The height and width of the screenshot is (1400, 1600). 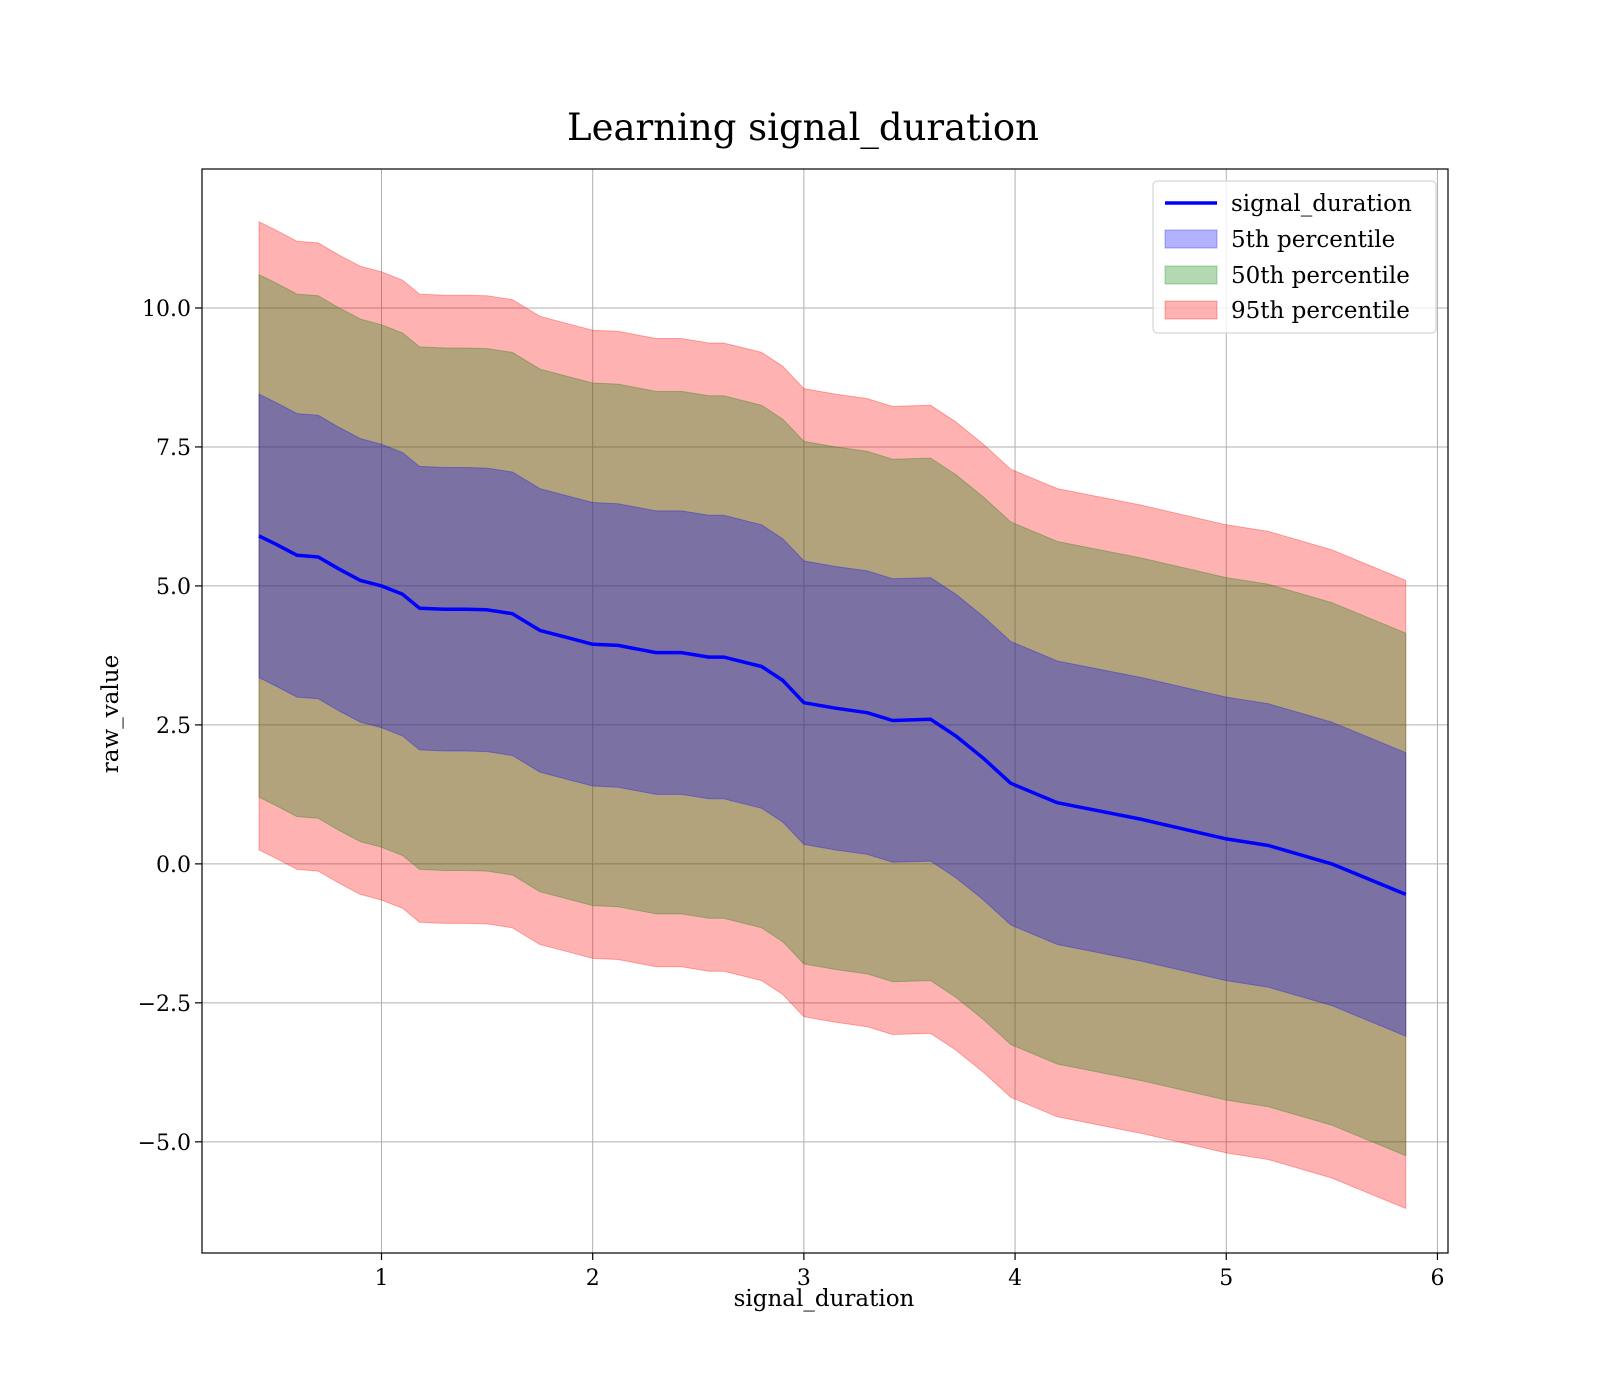 What do you see at coordinates (1226, 1278) in the screenshot?
I see `x-tick-label: 5` at bounding box center [1226, 1278].